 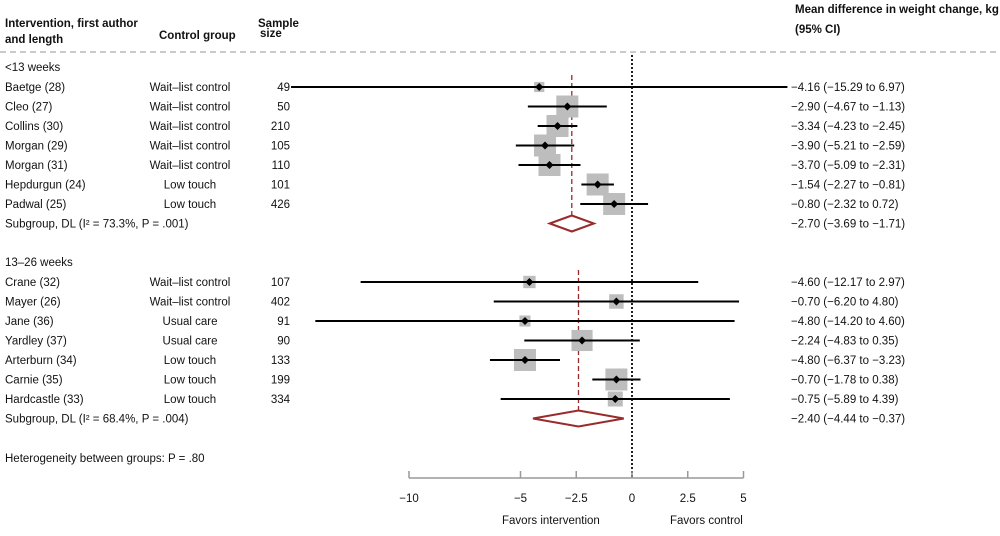 I want to click on subgroup-ci-text: −2.70 (−3.69 to −1.71), so click(x=848, y=225).